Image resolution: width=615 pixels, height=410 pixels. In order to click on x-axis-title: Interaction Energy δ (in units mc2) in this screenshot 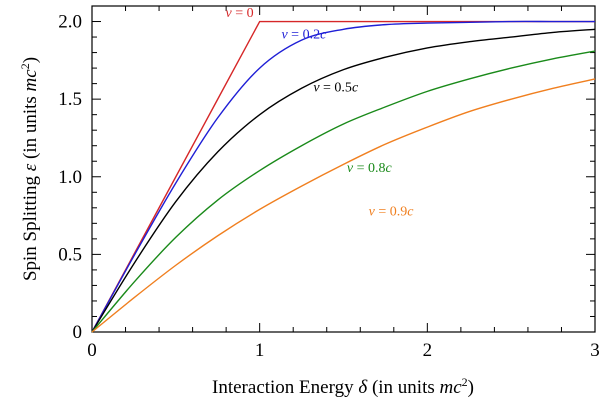, I will do `click(343, 386)`.